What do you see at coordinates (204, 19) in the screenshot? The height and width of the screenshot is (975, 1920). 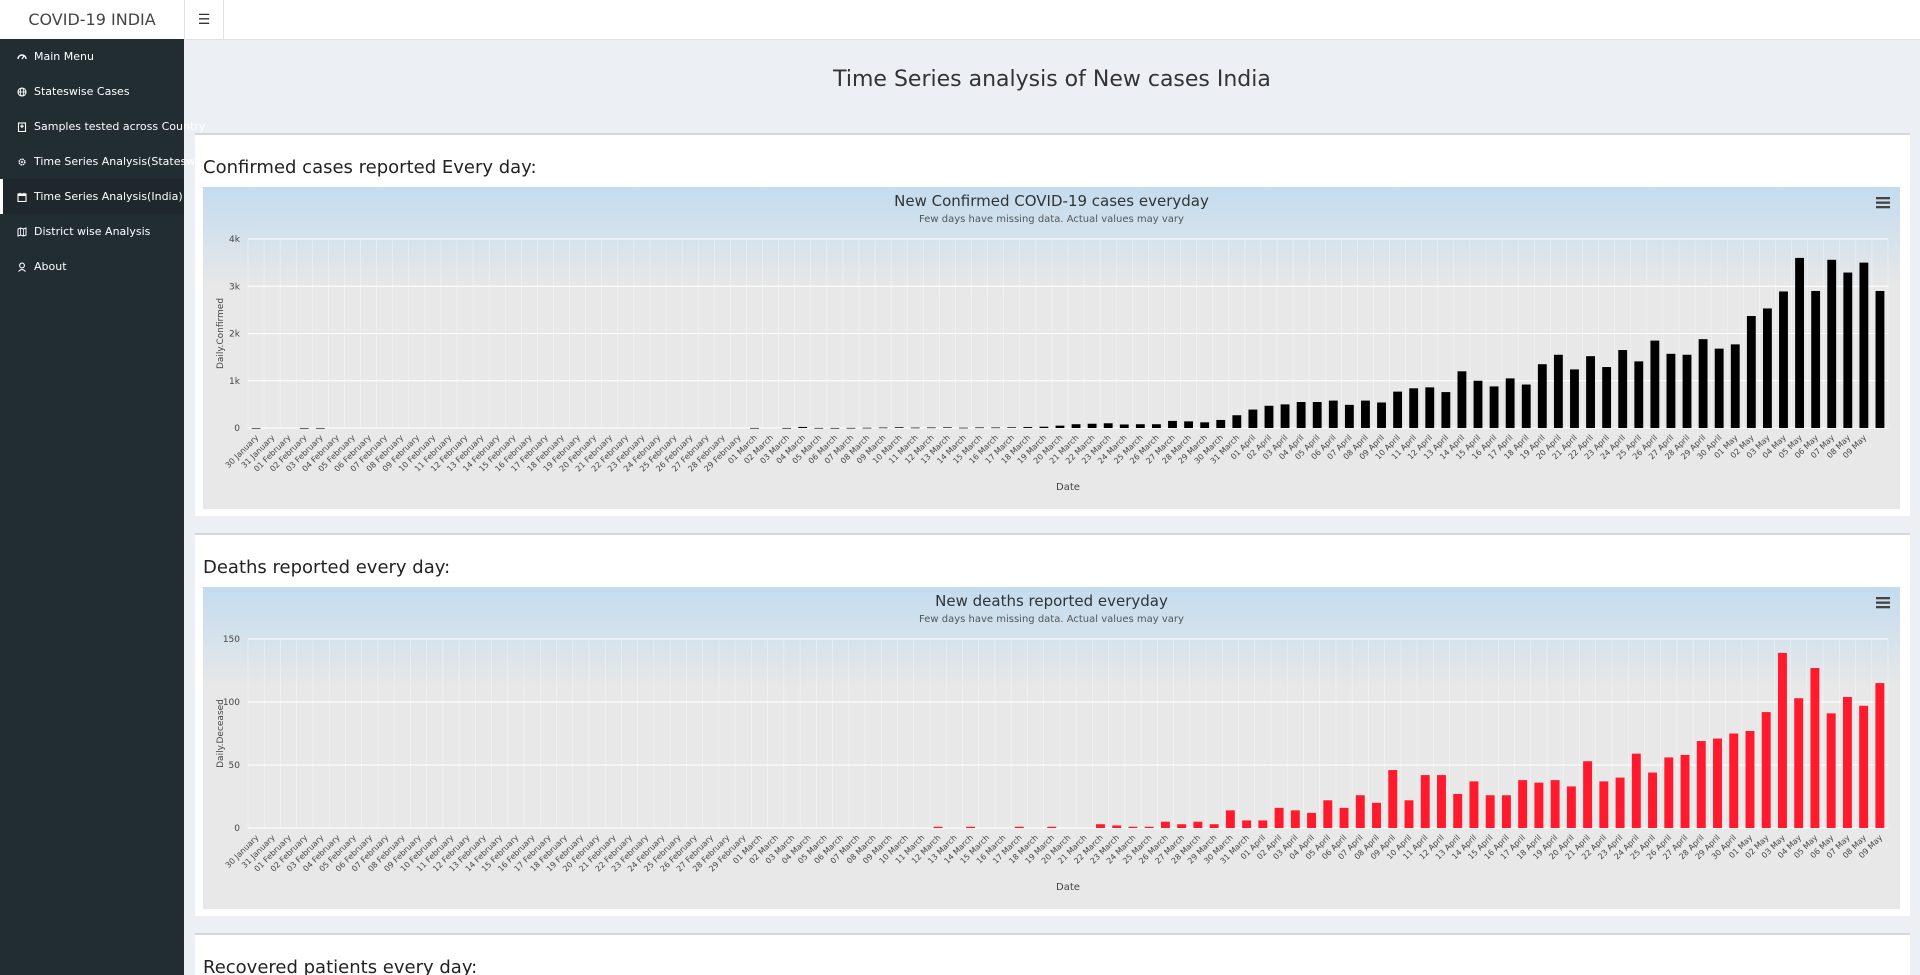 I see `sidebar-toggle-button: ☰` at bounding box center [204, 19].